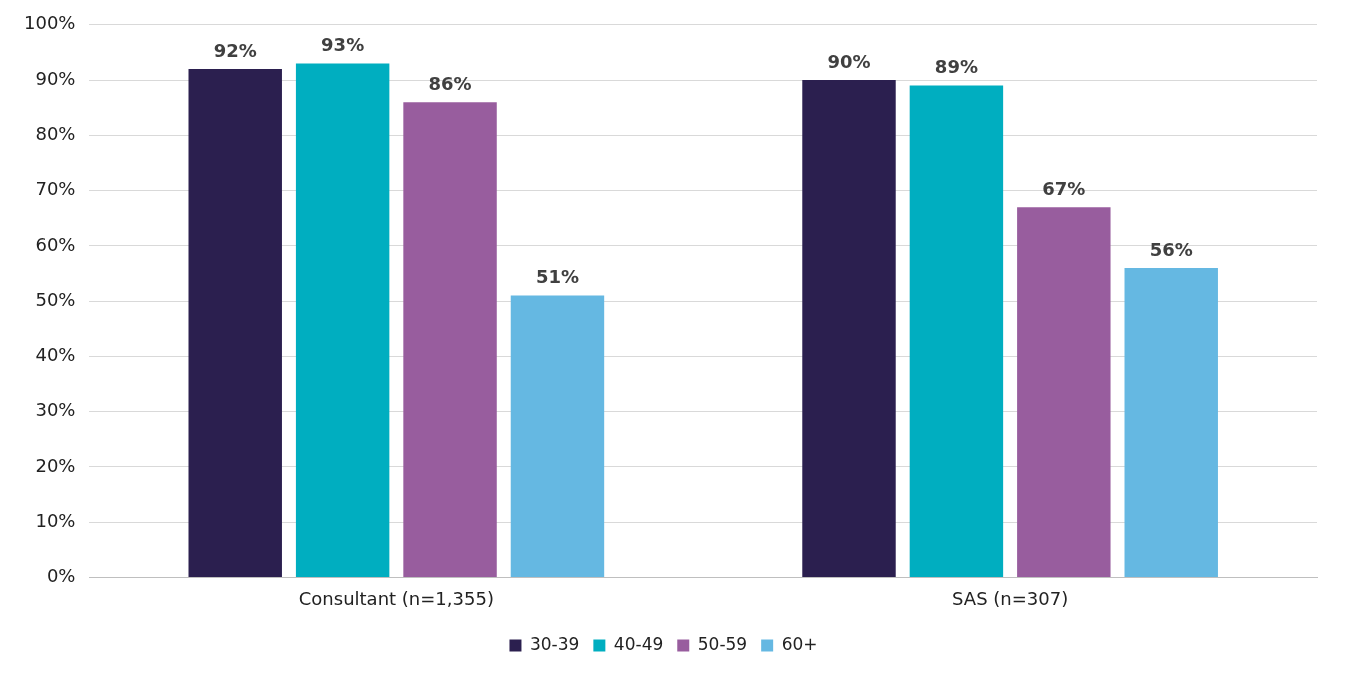 This screenshot has width=1352, height=674. What do you see at coordinates (722, 643) in the screenshot?
I see `legend-label: 50-59` at bounding box center [722, 643].